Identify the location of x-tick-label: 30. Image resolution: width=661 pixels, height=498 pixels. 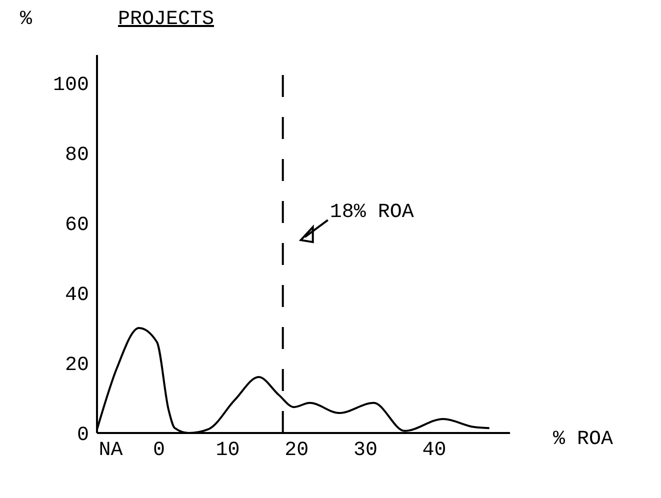
(365, 450).